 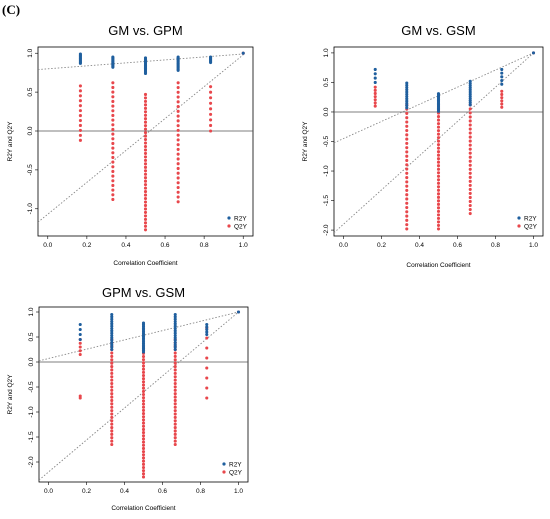 I want to click on regression-line-q2y, so click(x=140, y=138).